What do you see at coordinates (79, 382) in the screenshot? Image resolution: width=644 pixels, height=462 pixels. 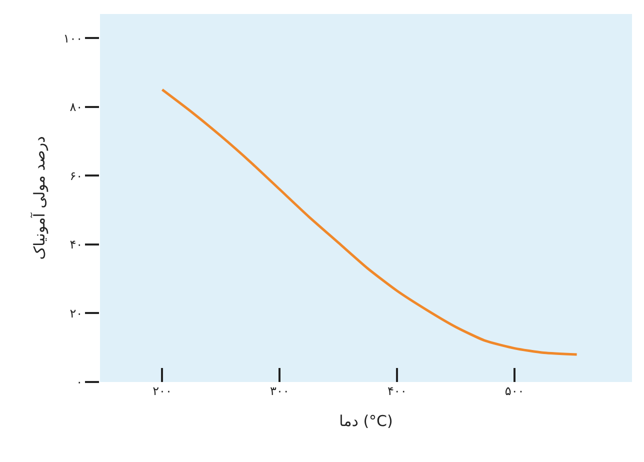 I see `y-tick-label: ۰` at bounding box center [79, 382].